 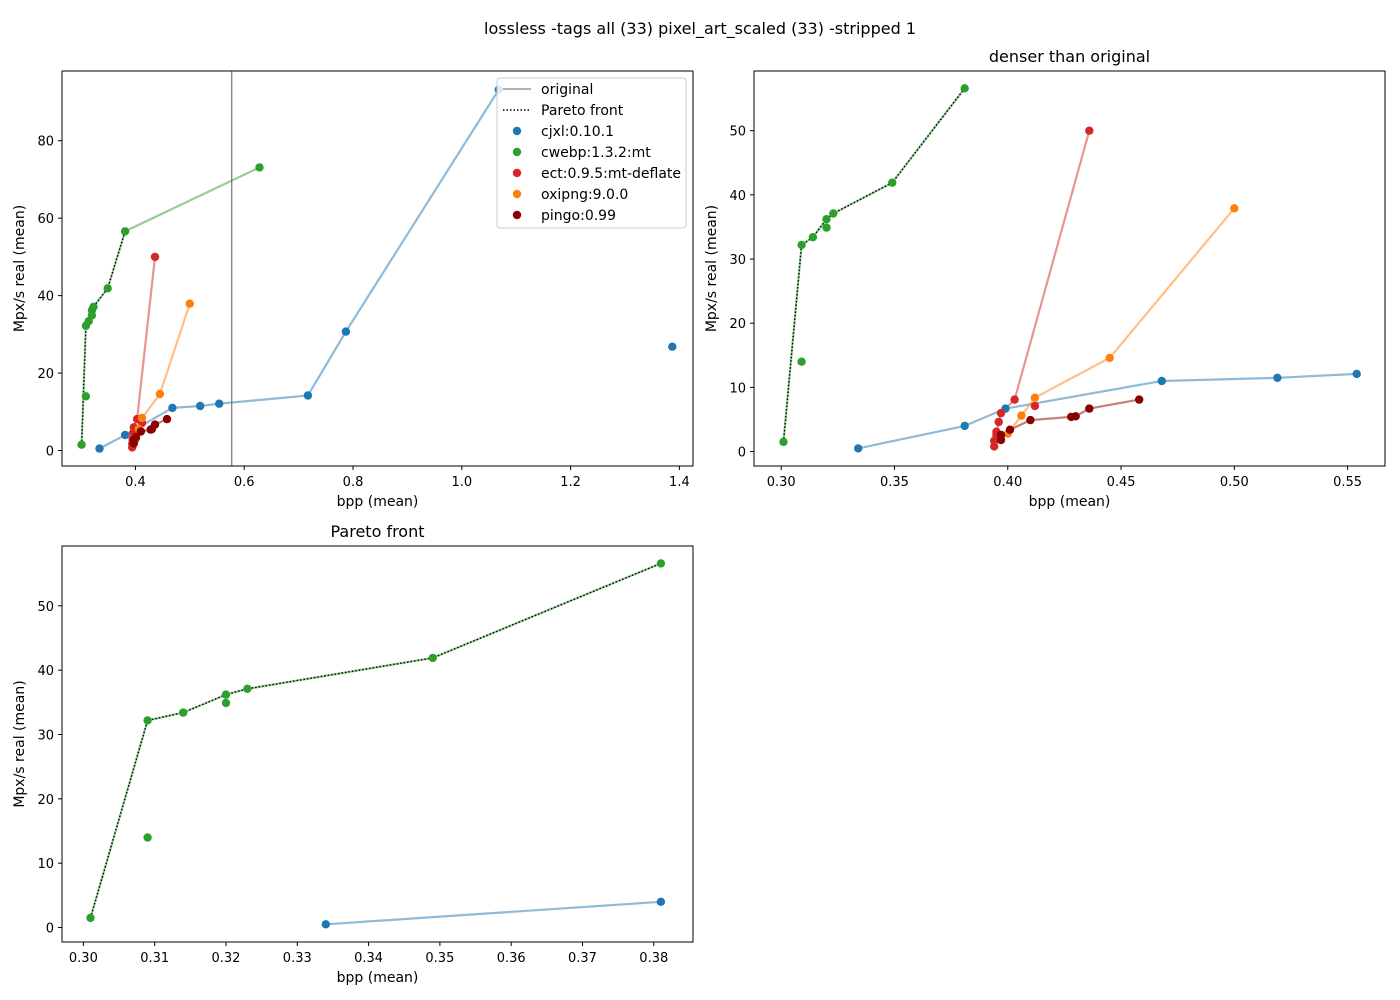 What do you see at coordinates (45, 142) in the screenshot?
I see `y-tick-label: 80` at bounding box center [45, 142].